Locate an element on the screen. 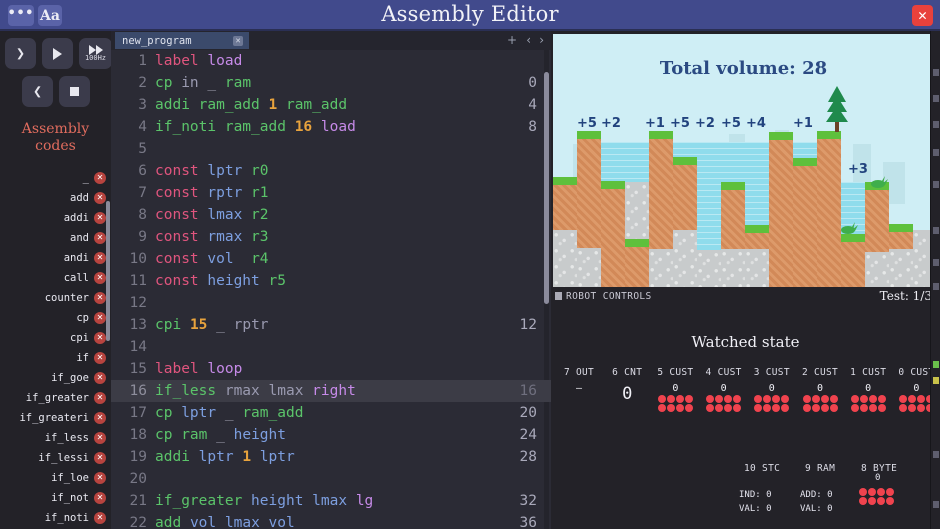 The image size is (940, 529). code-line: 8 const lmax r2 is located at coordinates (331, 215).